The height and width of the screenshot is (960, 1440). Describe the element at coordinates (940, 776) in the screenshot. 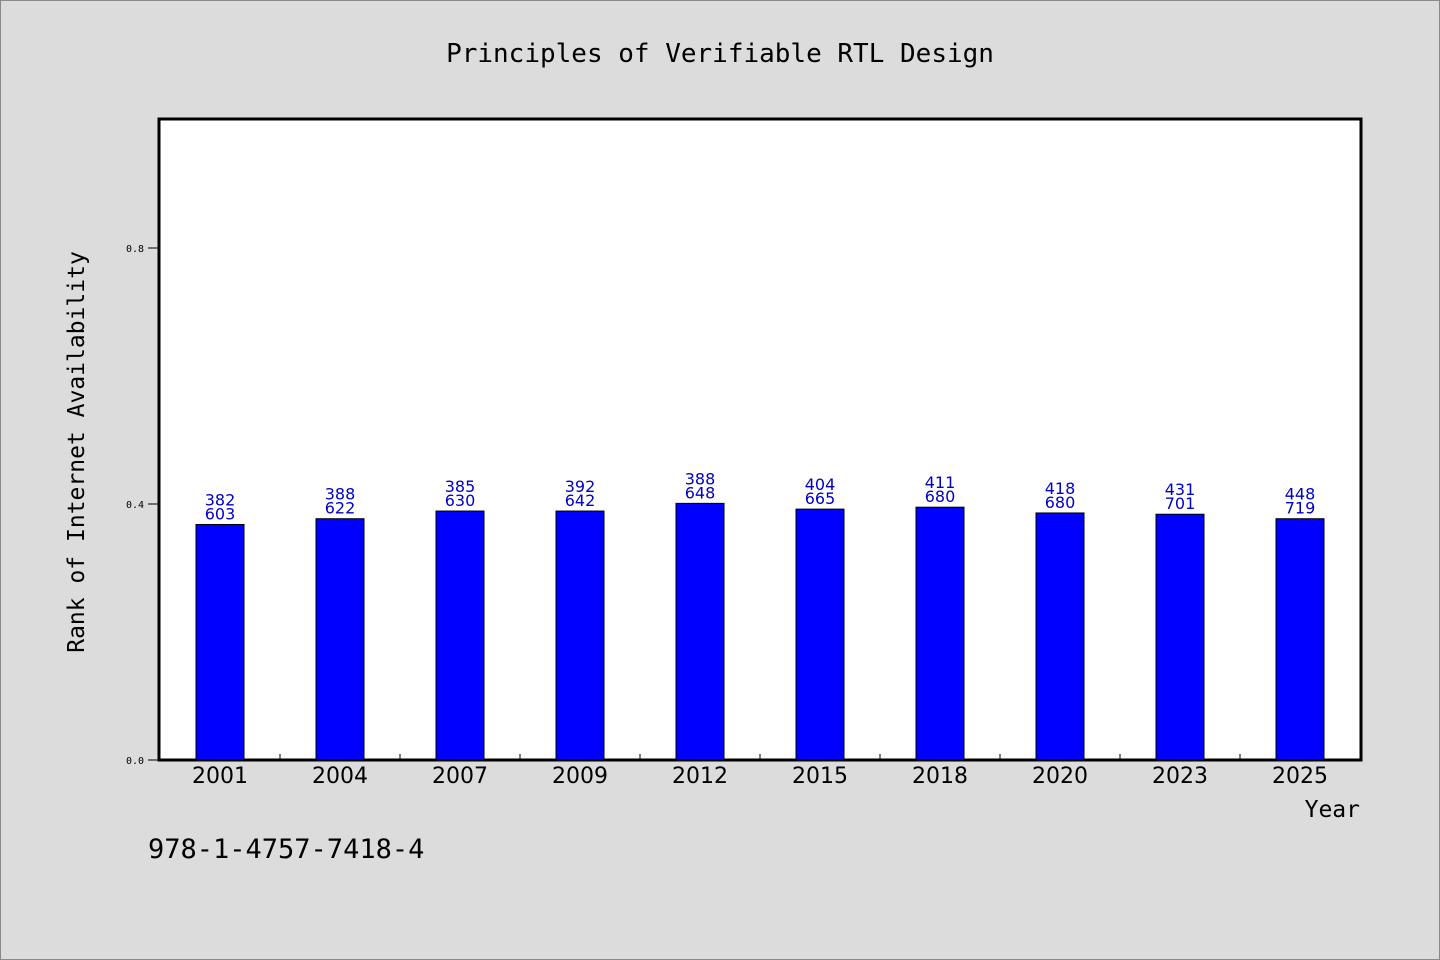

I see `x-tick-label: 2018` at that location.